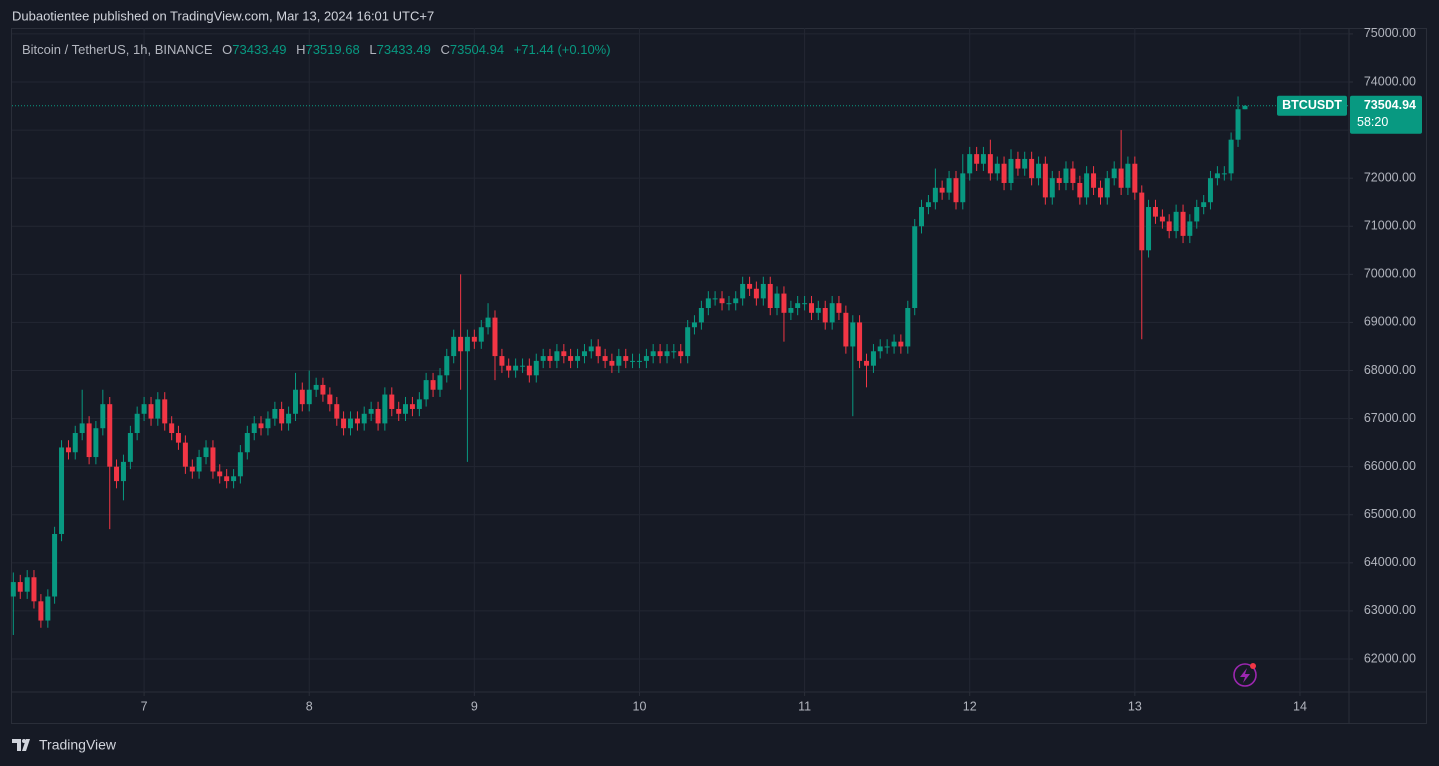 This screenshot has width=1439, height=766. Describe the element at coordinates (1135, 706) in the screenshot. I see `x-tick-label: 13` at that location.